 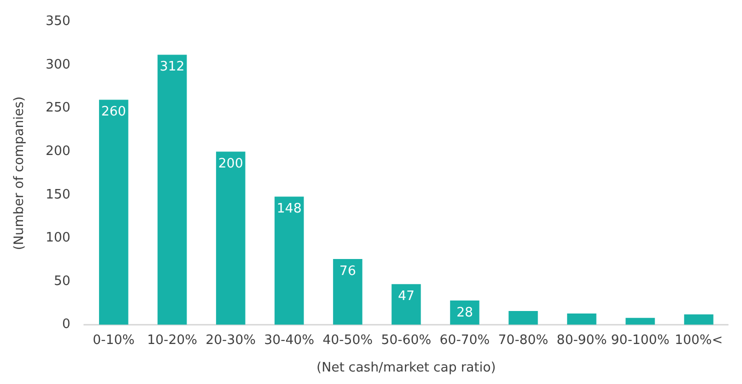 I want to click on x-tick-label: 60-70%, so click(x=465, y=340).